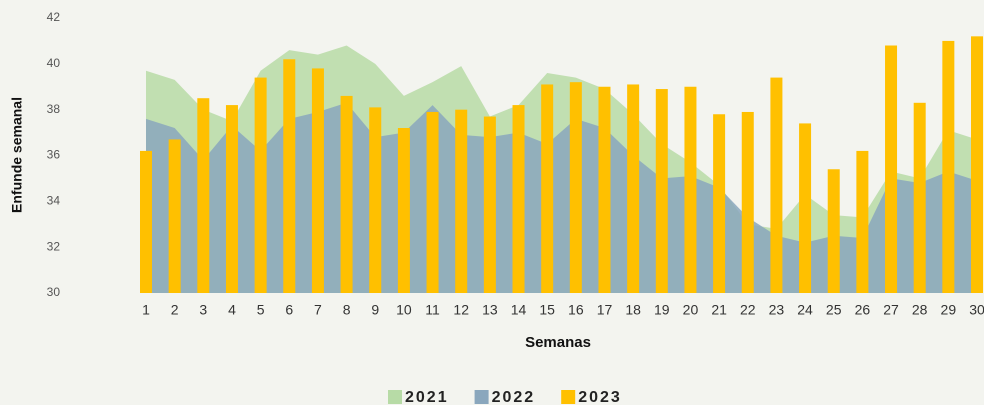  I want to click on legend-label: 2021, so click(427, 397).